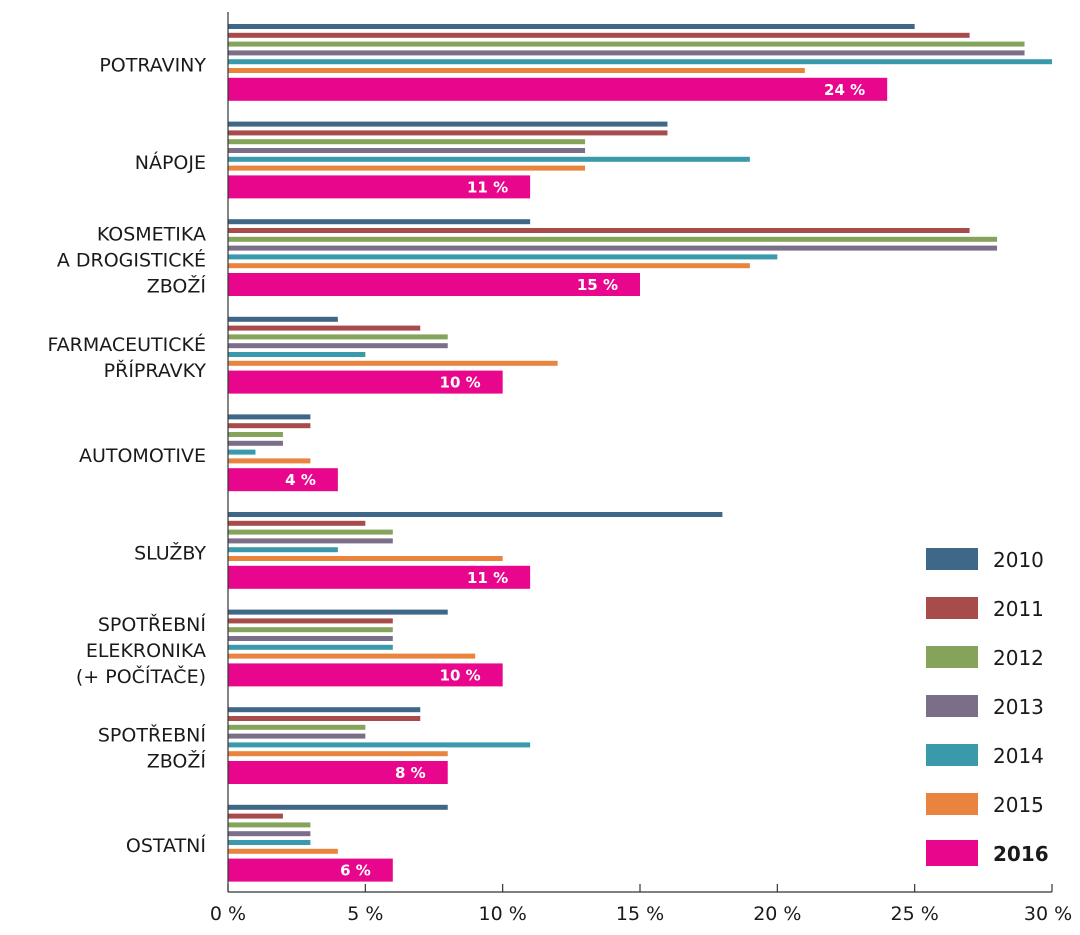 The height and width of the screenshot is (935, 1080). Describe the element at coordinates (640, 914) in the screenshot. I see `x-tick-label: 15 %` at that location.